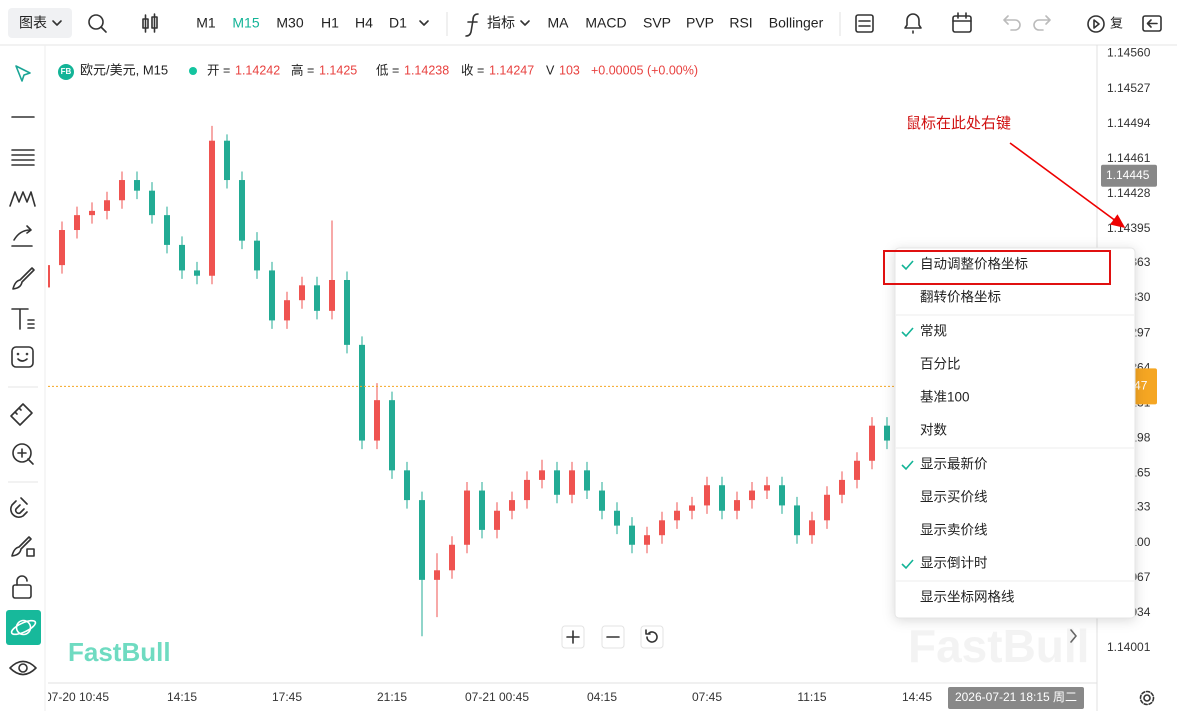 The image size is (1177, 711). Describe the element at coordinates (1152, 23) in the screenshot. I see `exit-icon` at that location.